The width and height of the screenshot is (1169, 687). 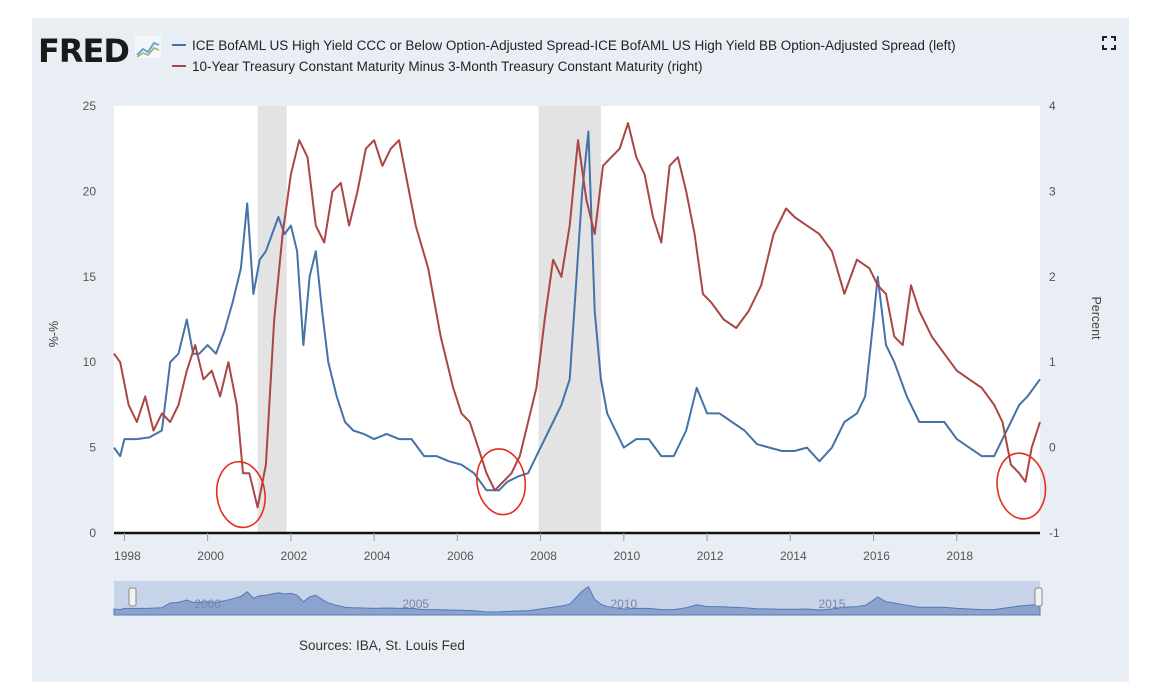 I want to click on hand-drawn-annotations, so click(x=631, y=488).